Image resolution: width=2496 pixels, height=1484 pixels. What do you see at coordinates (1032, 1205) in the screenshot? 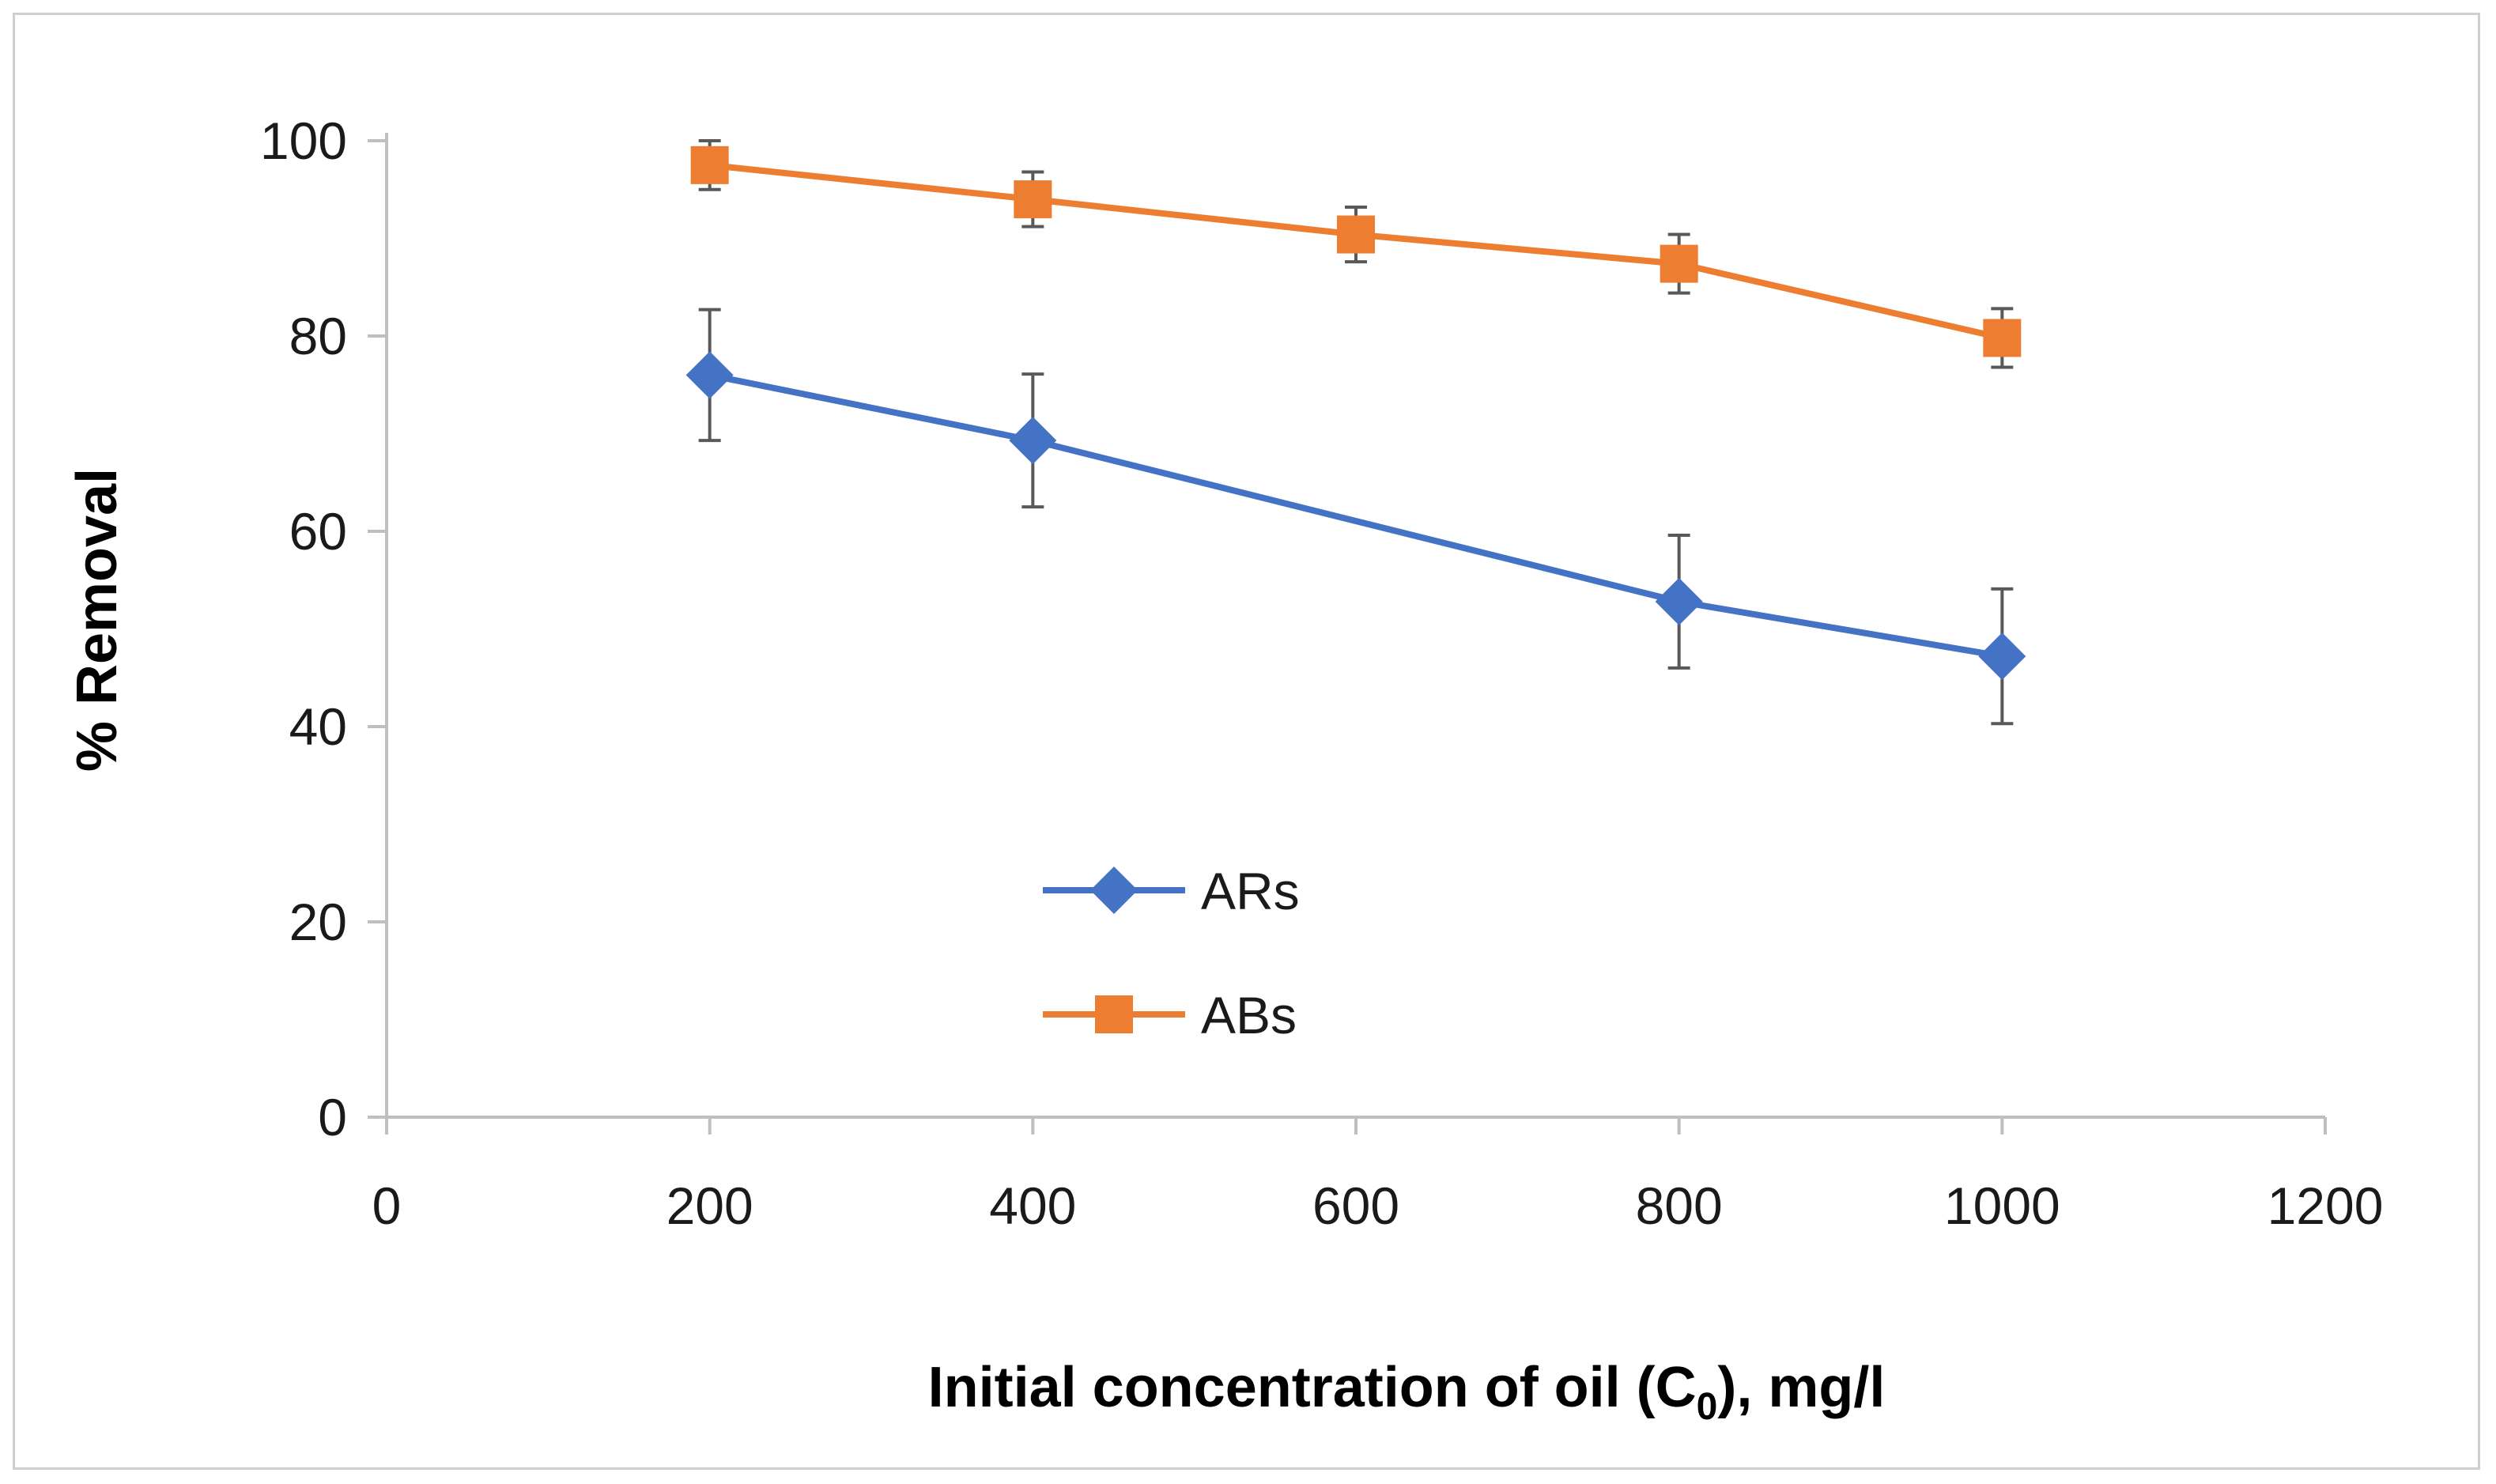
I see `x-tick-label: 400` at bounding box center [1032, 1205].